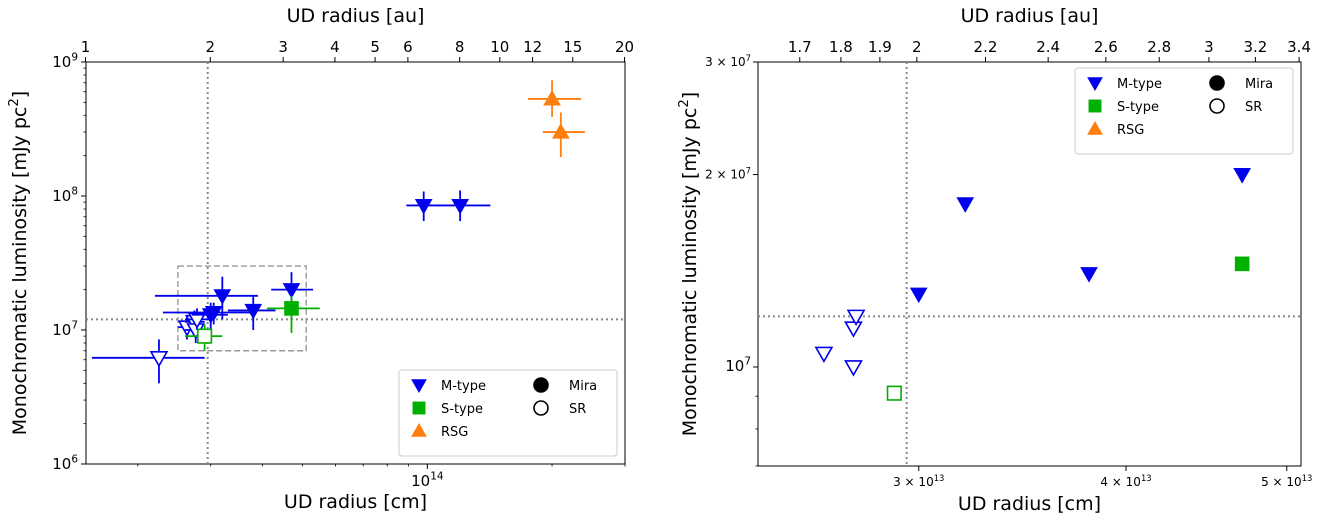 This screenshot has height=520, width=1330. What do you see at coordinates (532, 47) in the screenshot?
I see `top-tick-label: 12` at bounding box center [532, 47].